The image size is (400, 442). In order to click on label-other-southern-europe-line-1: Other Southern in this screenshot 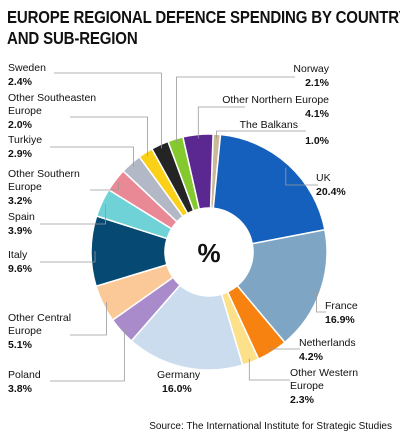, I will do `click(44, 174)`.